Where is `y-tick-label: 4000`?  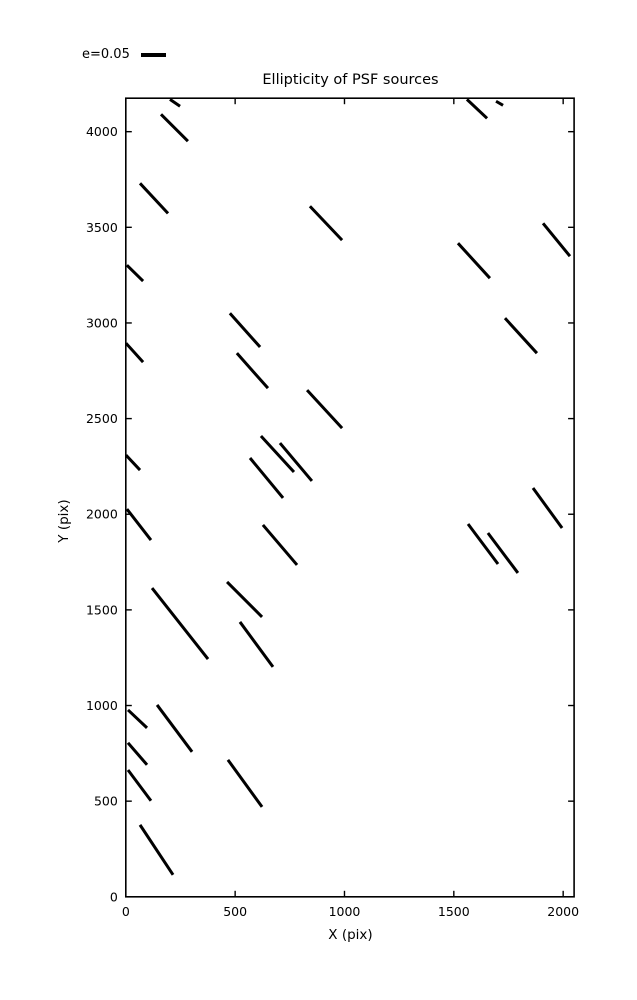
y-tick-label: 4000 is located at coordinates (102, 131).